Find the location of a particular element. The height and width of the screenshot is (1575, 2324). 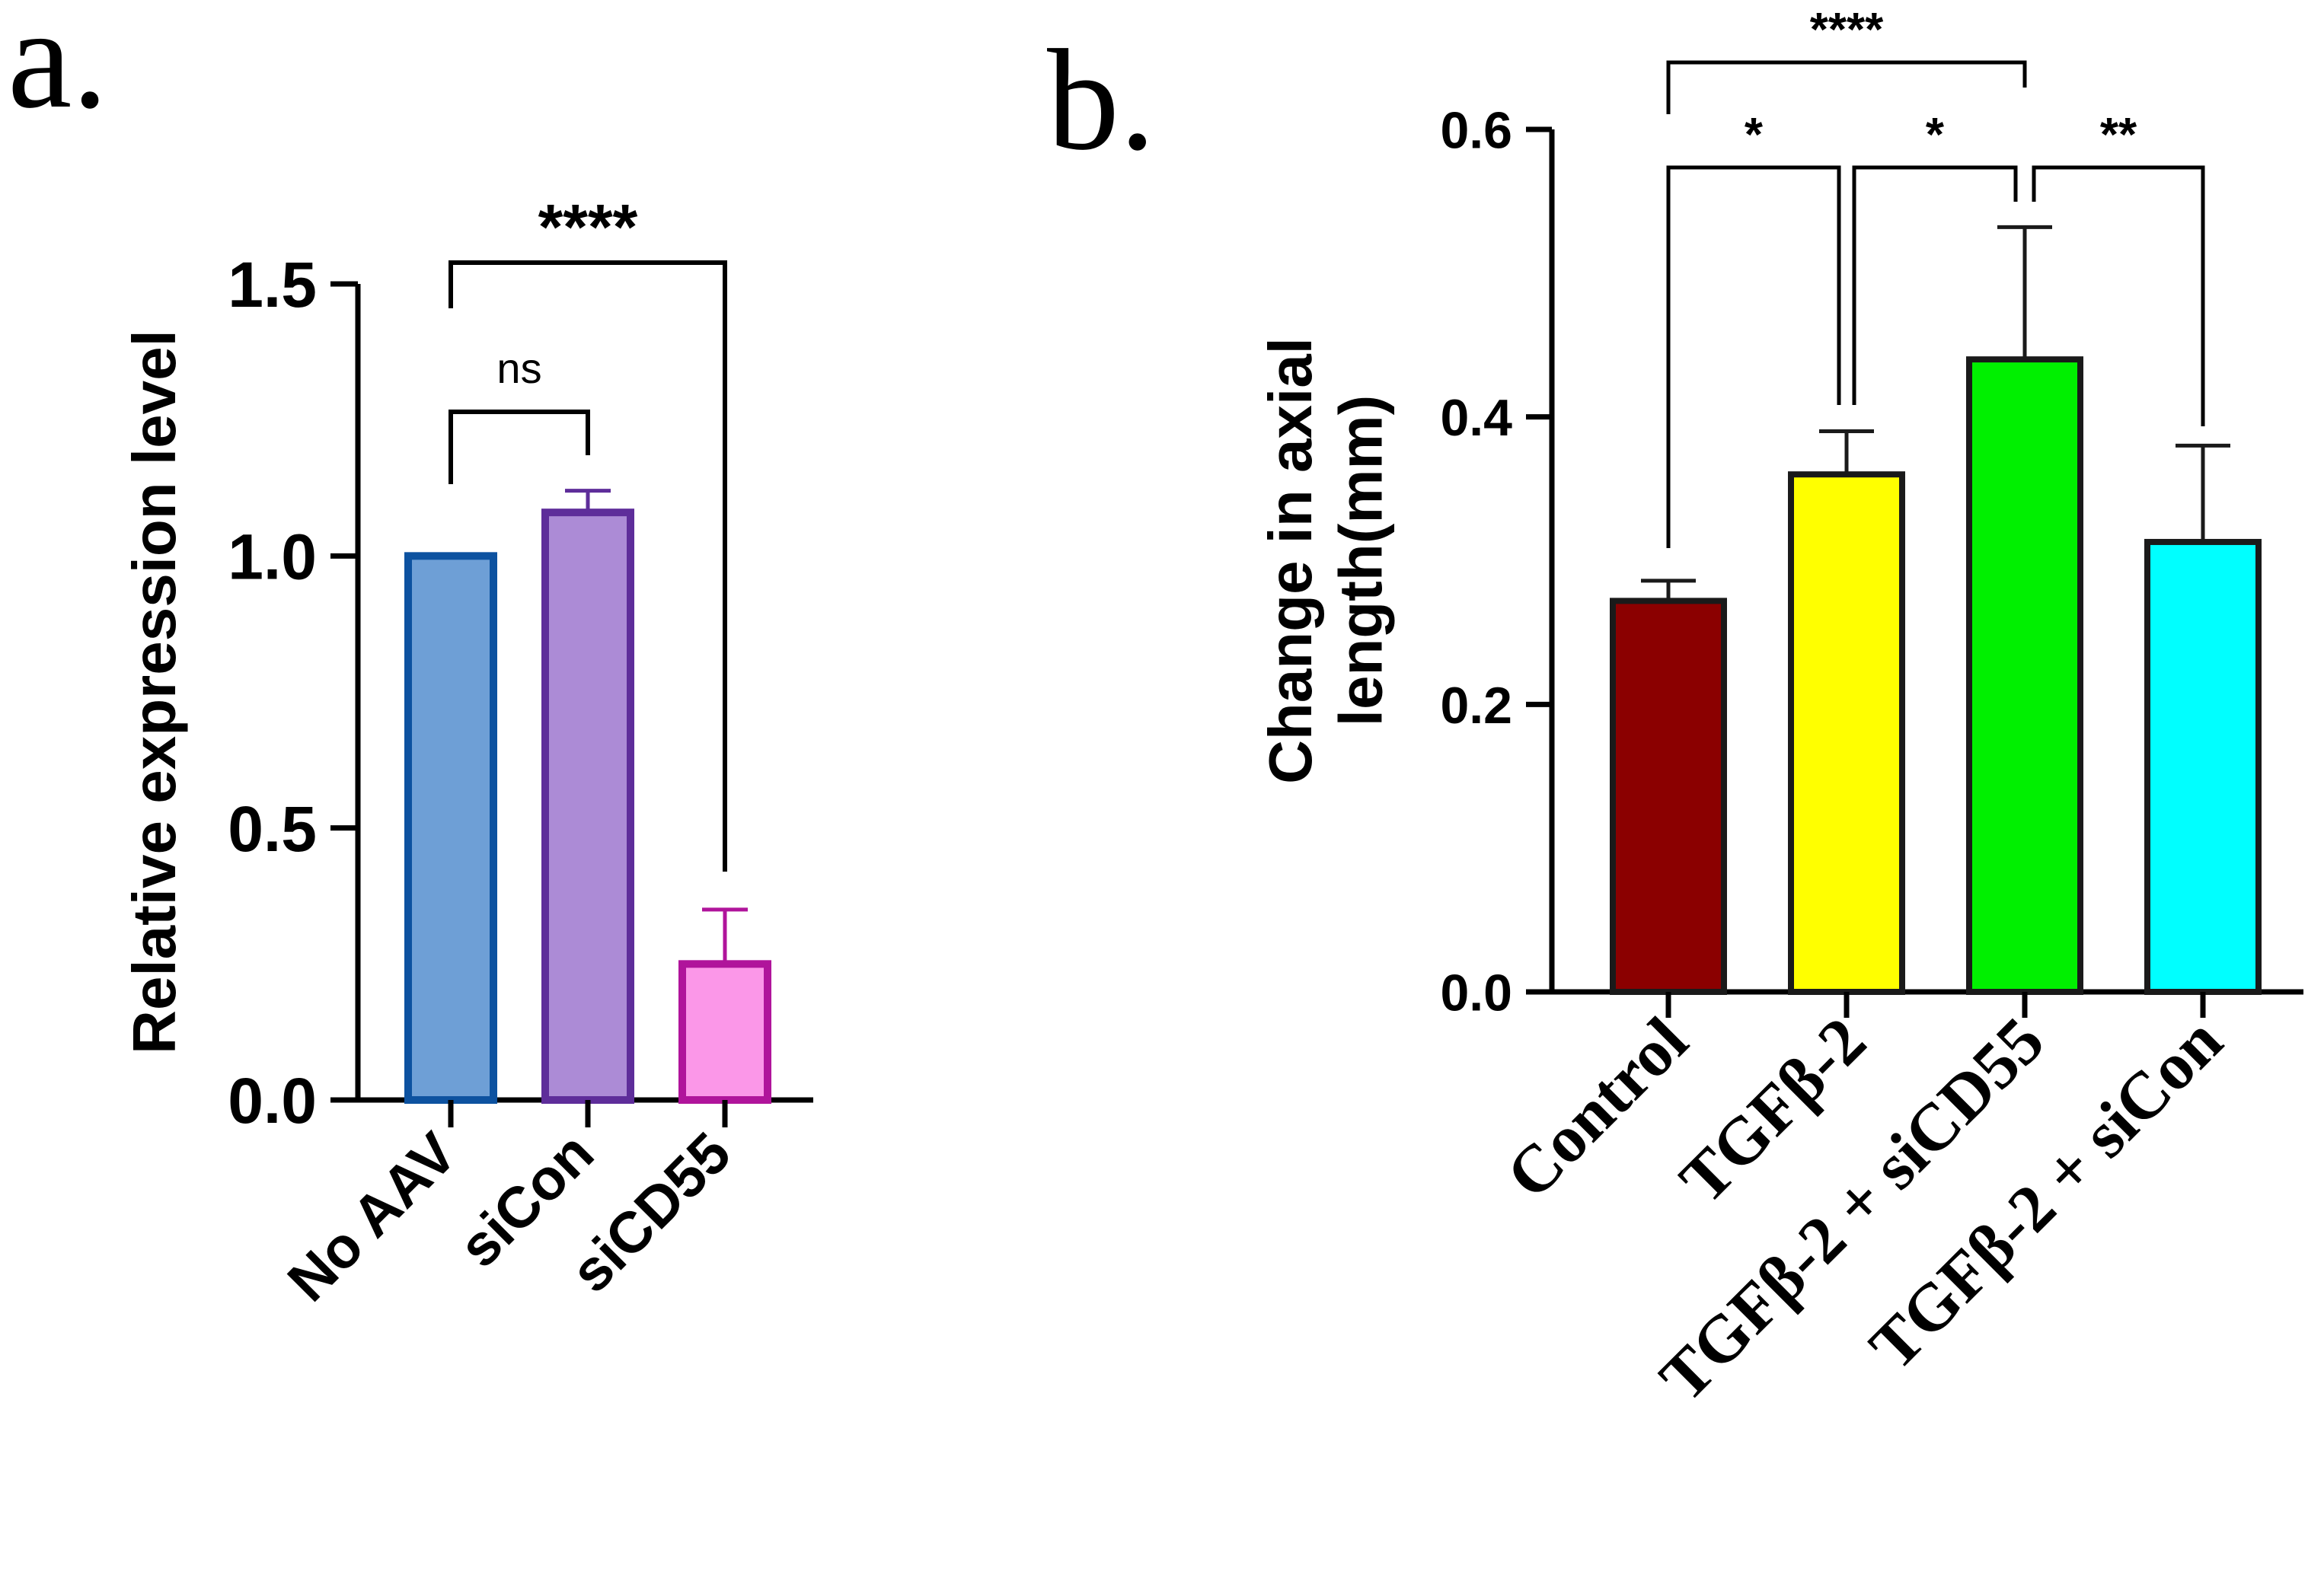

y-tick-label: 1.5 is located at coordinates (272, 284).